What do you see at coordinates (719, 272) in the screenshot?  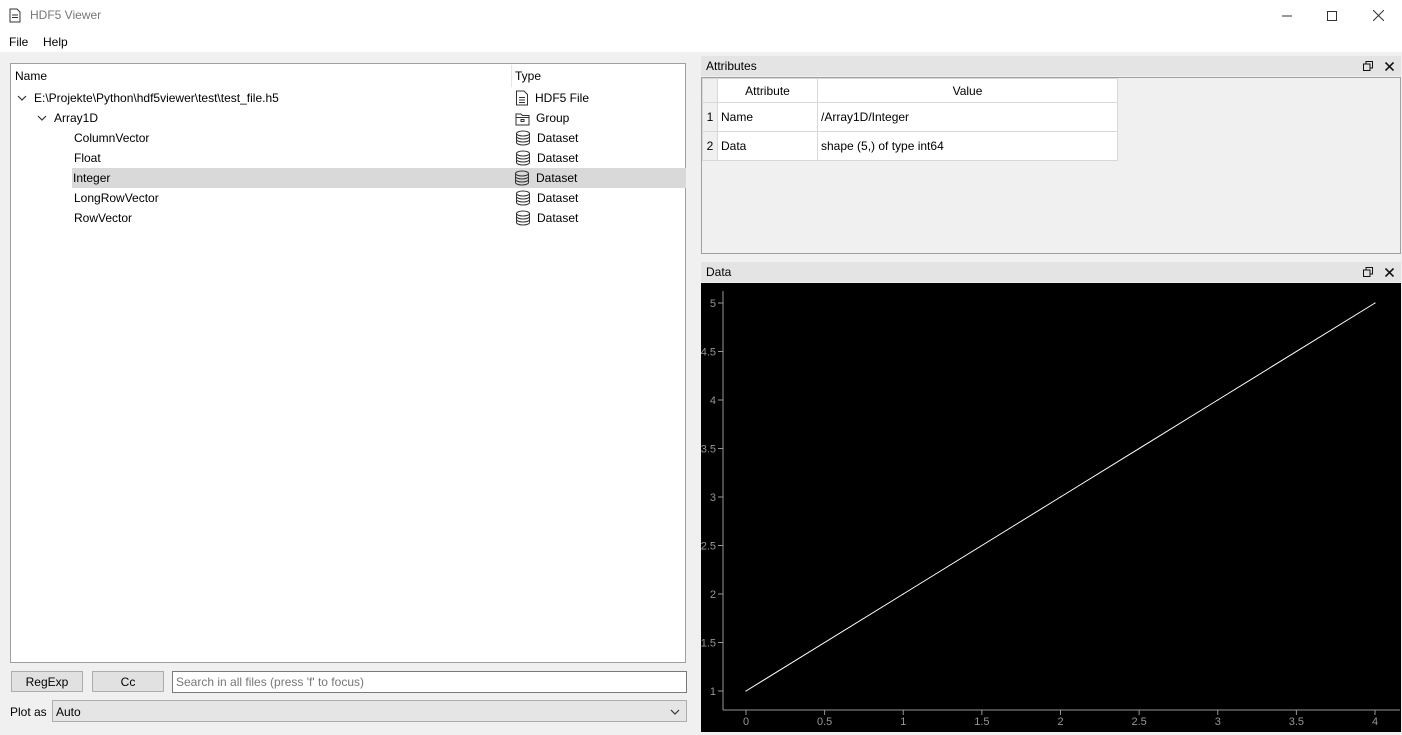 I see `data-dock-label: Data` at bounding box center [719, 272].